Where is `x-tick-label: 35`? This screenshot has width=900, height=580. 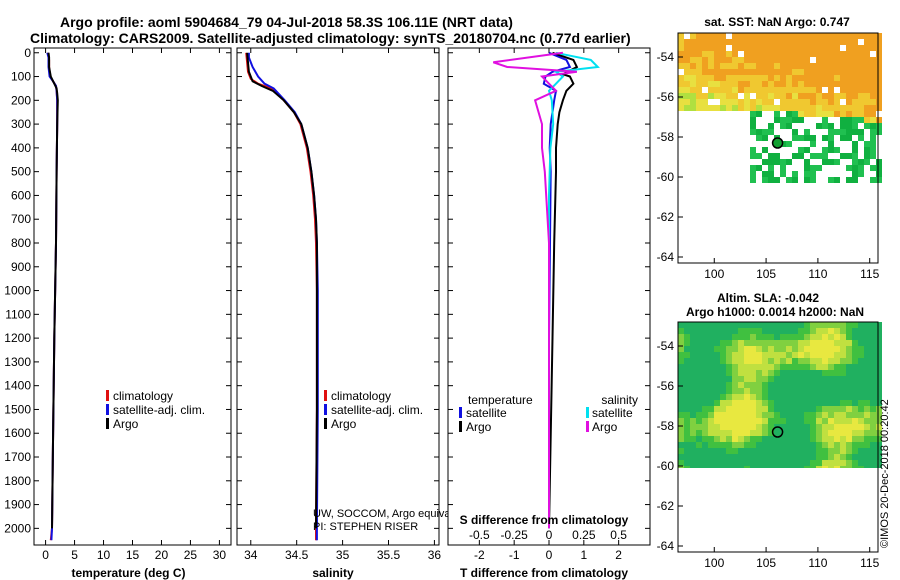 x-tick-label: 35 is located at coordinates (343, 555).